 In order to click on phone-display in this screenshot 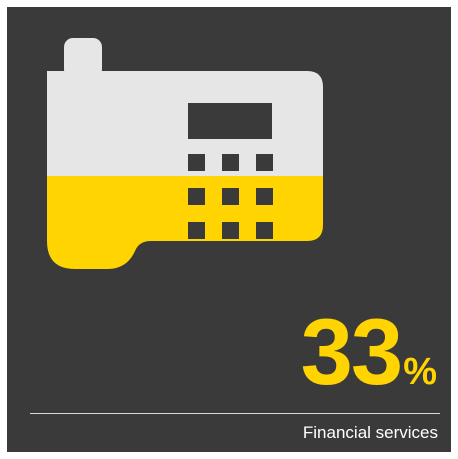, I will do `click(230, 121)`.